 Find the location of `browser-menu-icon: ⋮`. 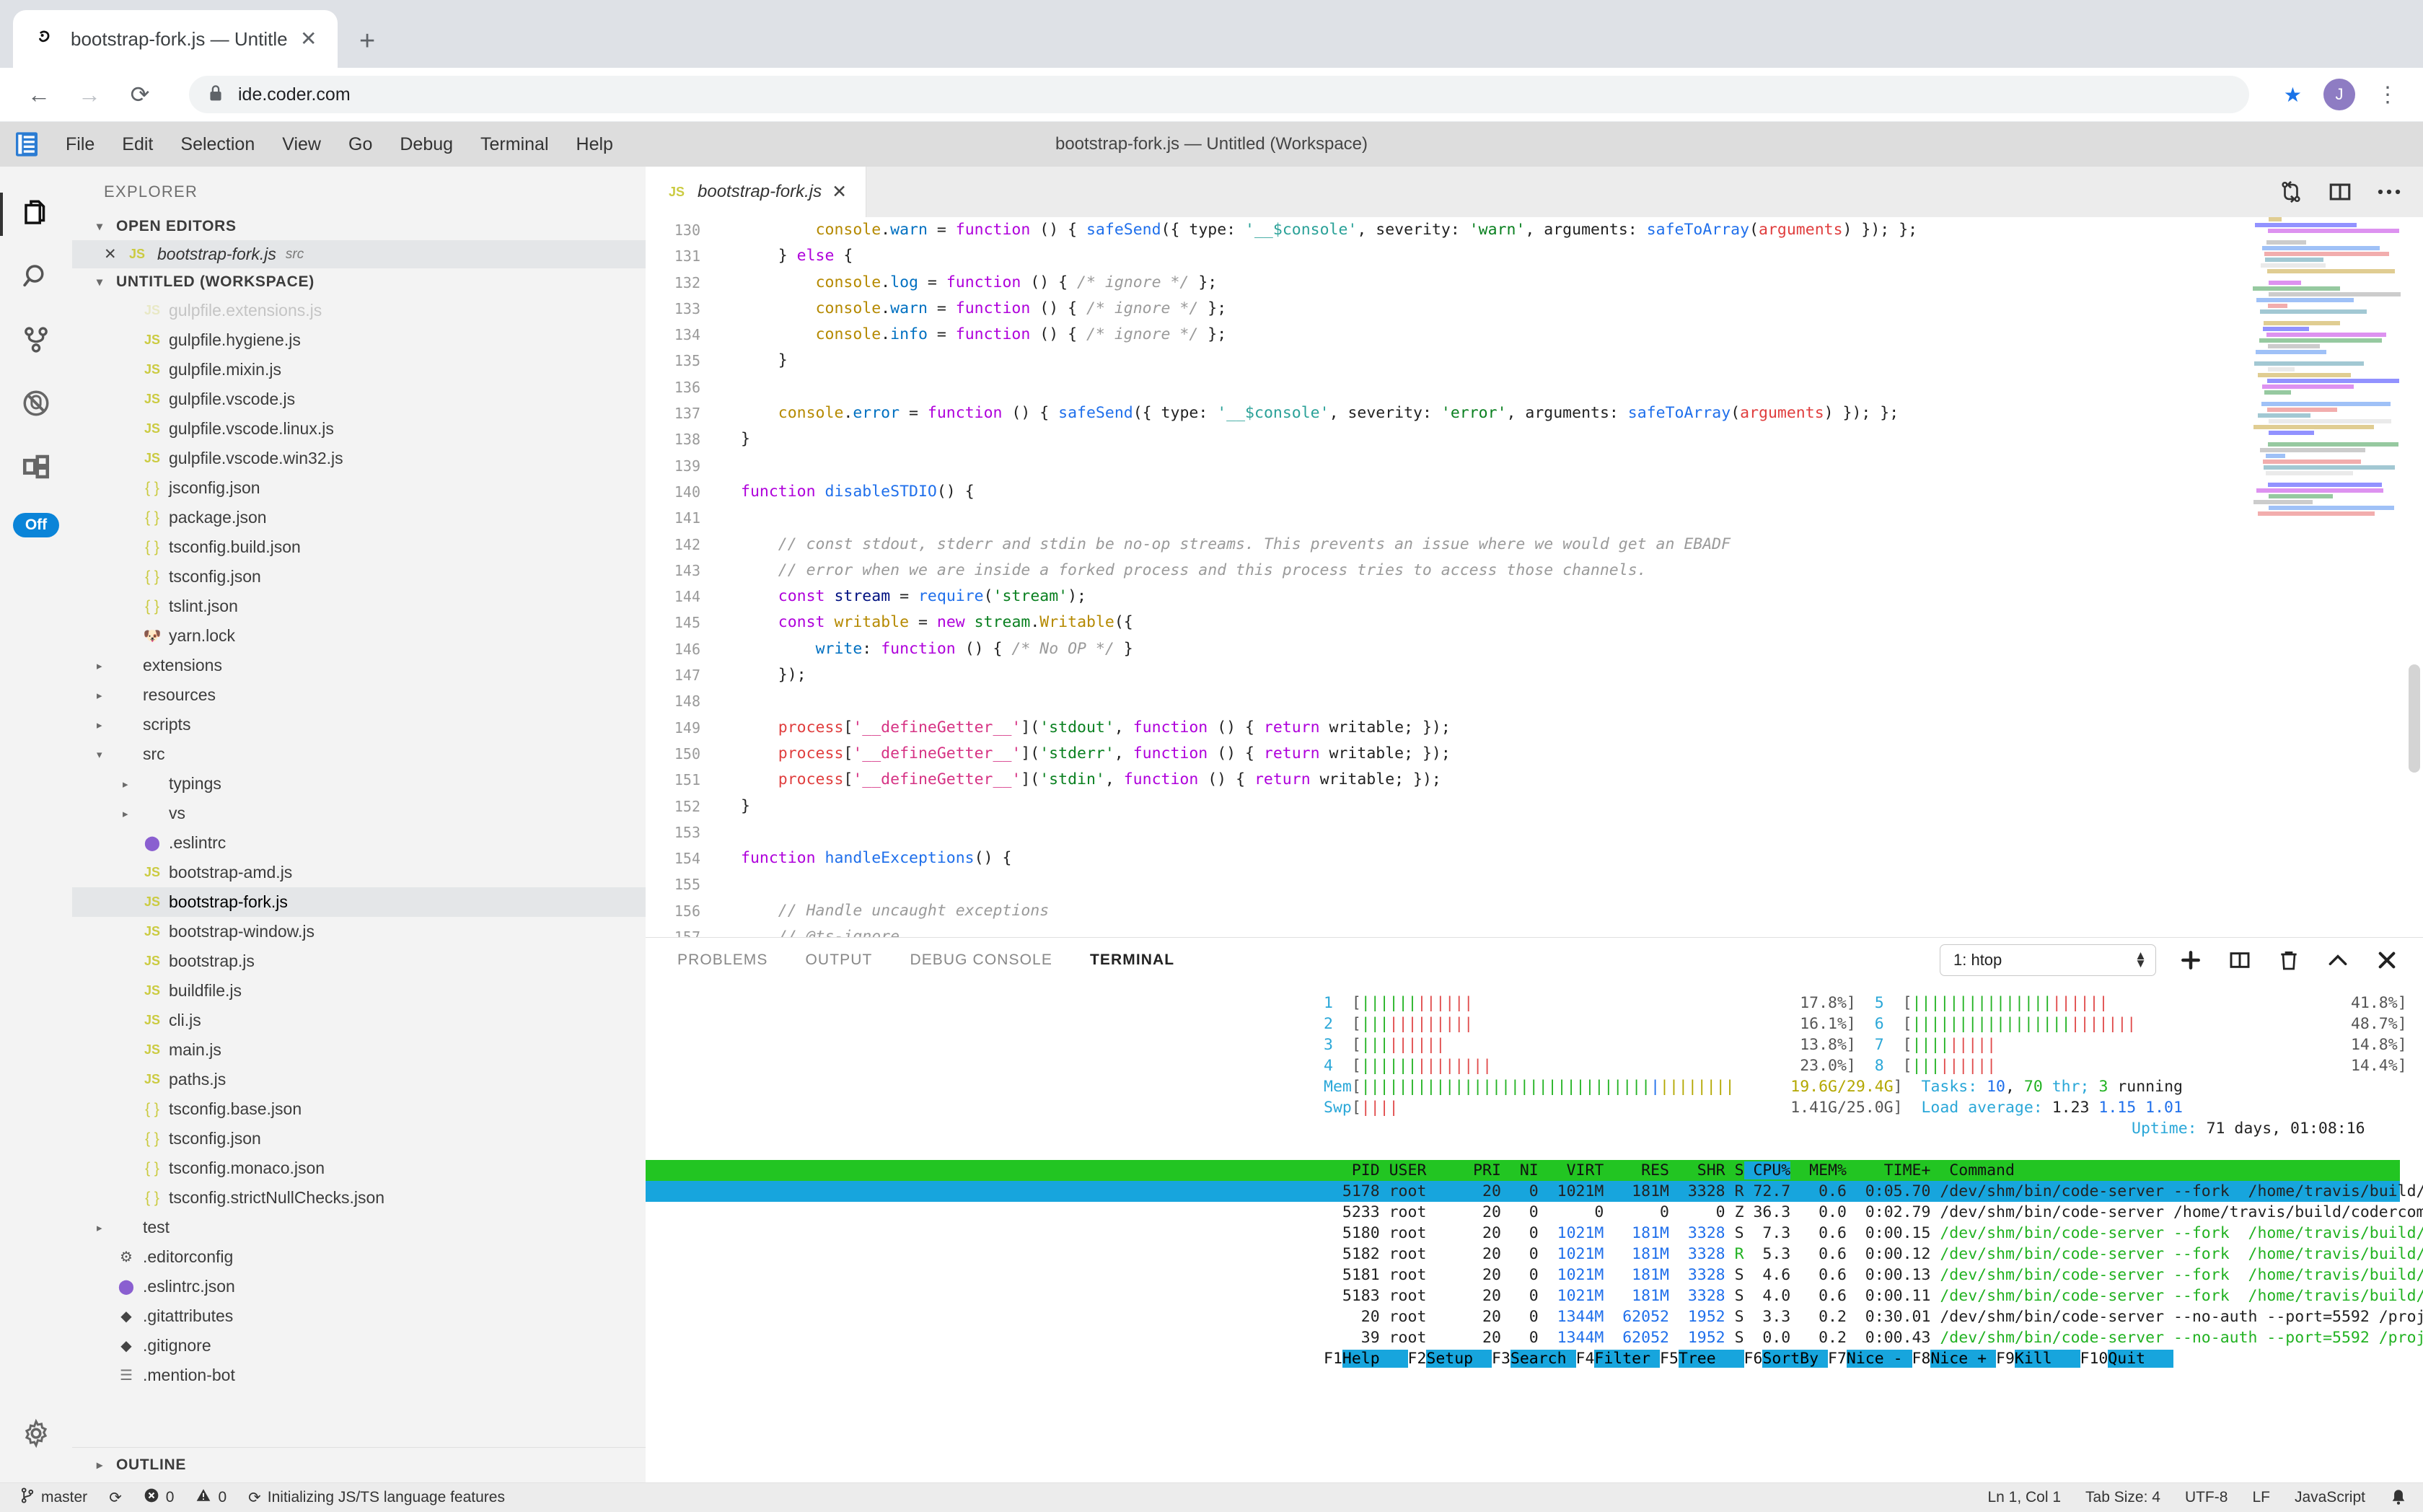

browser-menu-icon: ⋮ is located at coordinates (2387, 94).